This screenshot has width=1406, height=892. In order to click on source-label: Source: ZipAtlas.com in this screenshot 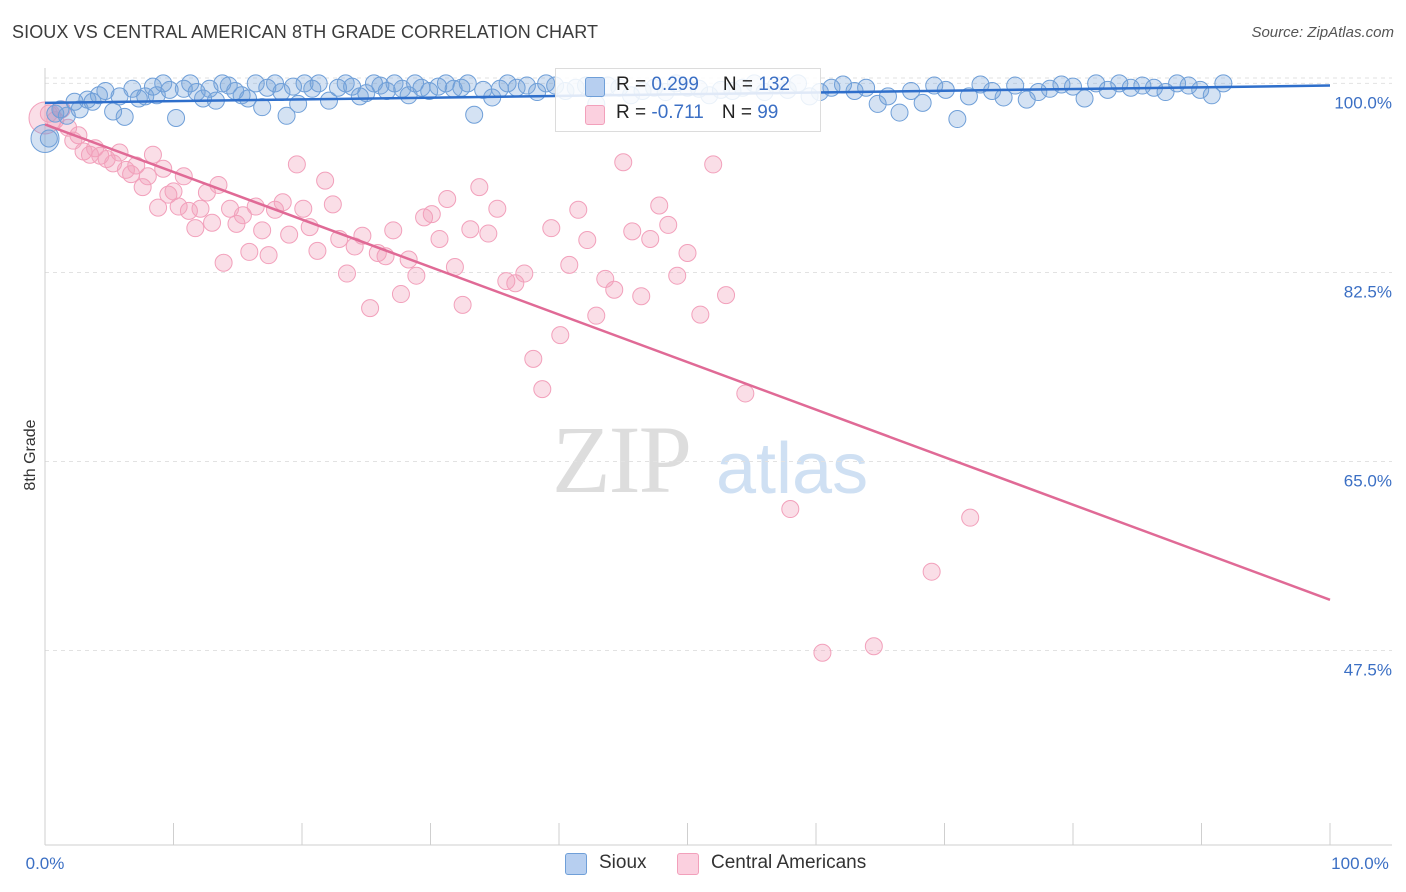, I will do `click(1322, 32)`.